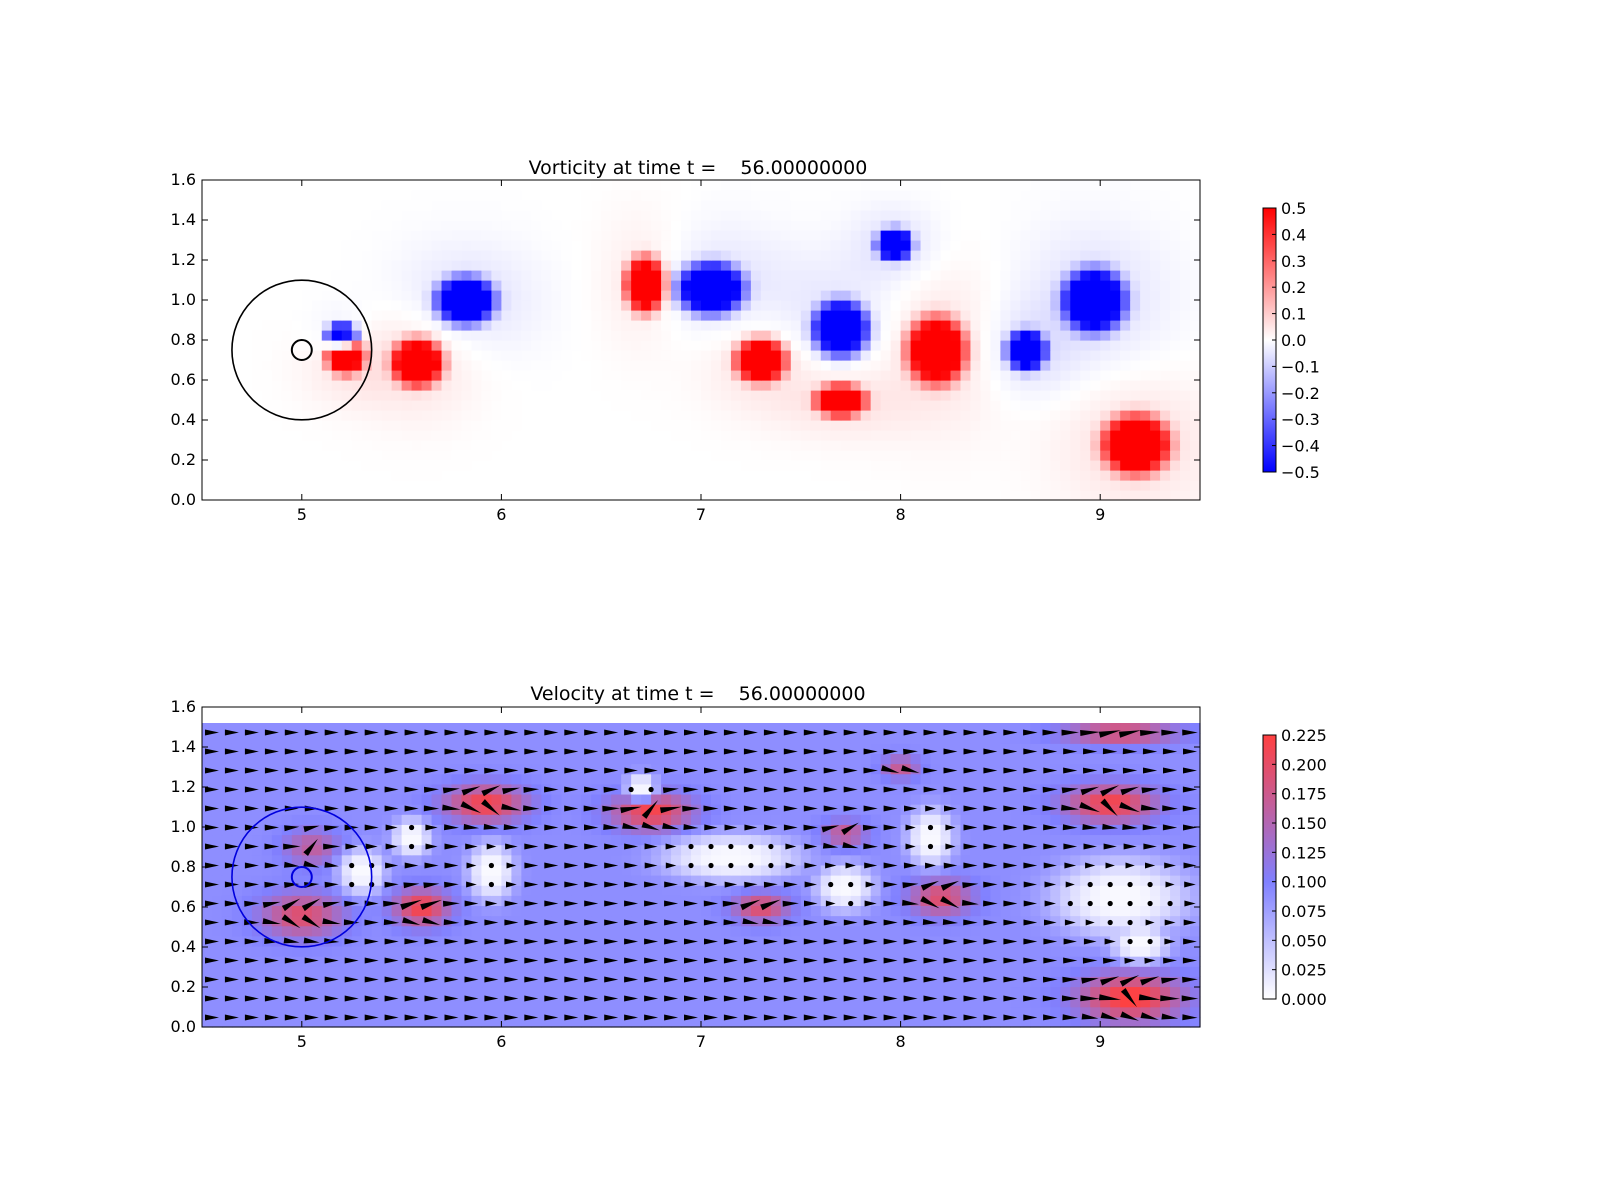 Image resolution: width=1600 pixels, height=1200 pixels. What do you see at coordinates (302, 350) in the screenshot?
I see `vorticity-circle-outer` at bounding box center [302, 350].